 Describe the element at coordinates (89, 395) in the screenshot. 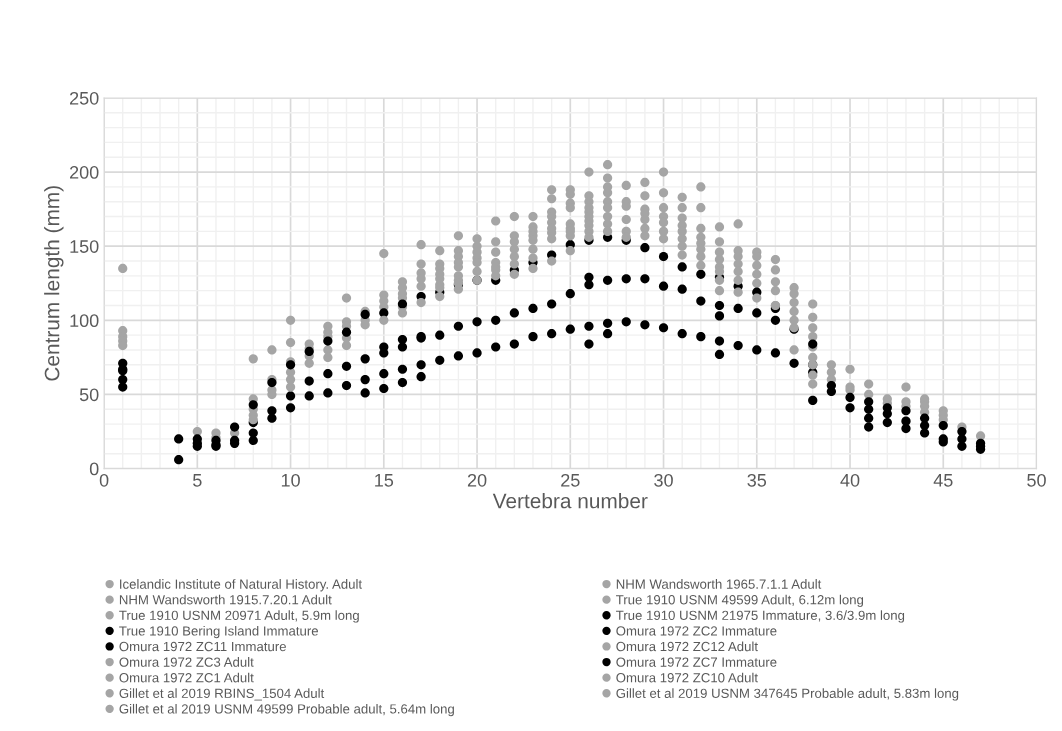

I see `y-tick-label: 50` at that location.